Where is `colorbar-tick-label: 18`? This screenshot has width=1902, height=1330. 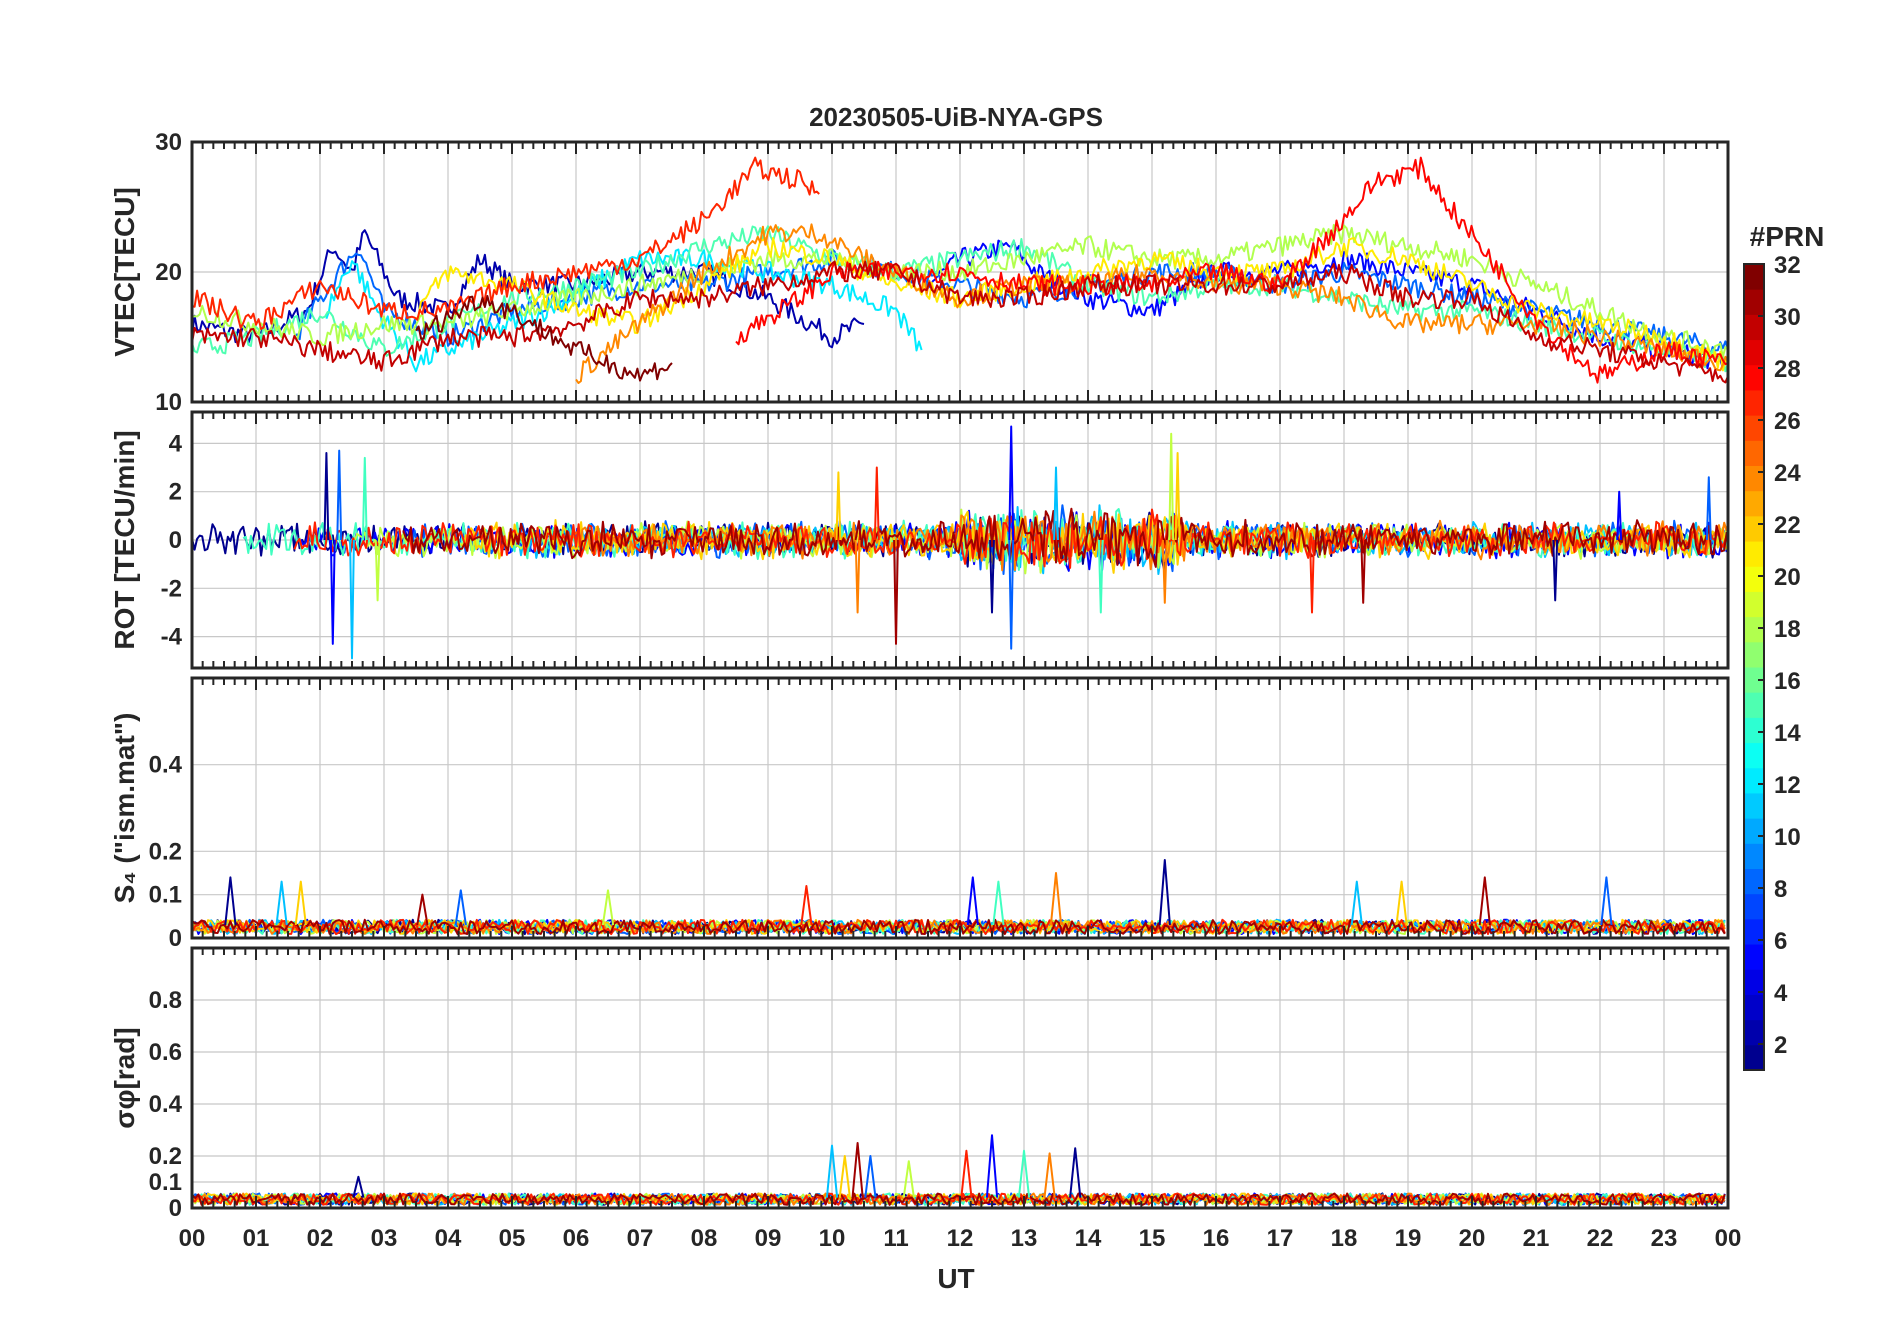
colorbar-tick-label: 18 is located at coordinates (1787, 629).